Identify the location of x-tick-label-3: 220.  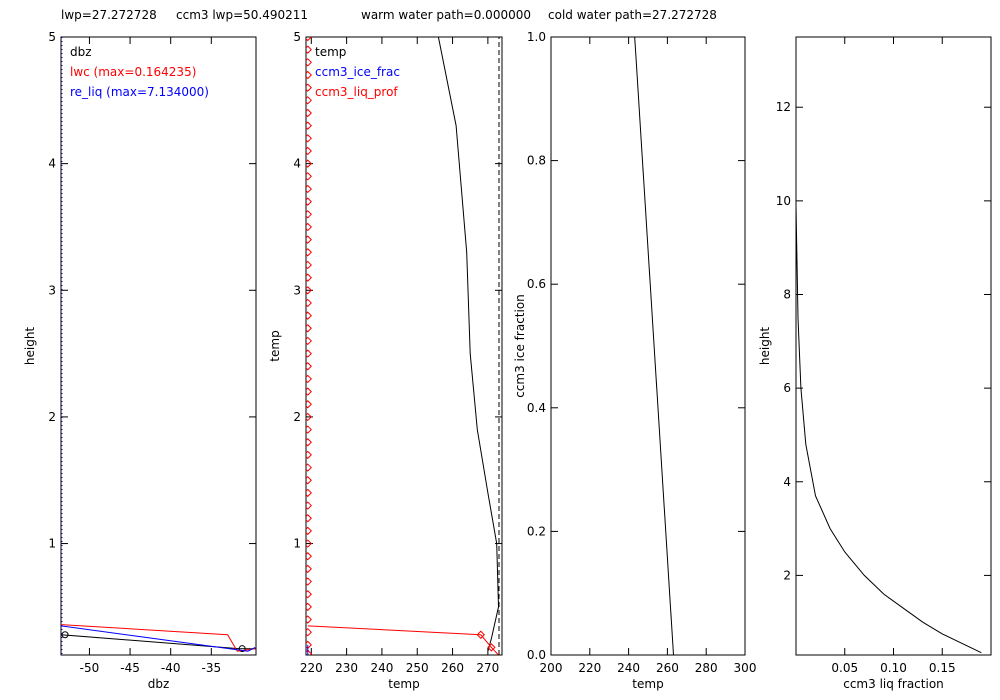
(589, 668).